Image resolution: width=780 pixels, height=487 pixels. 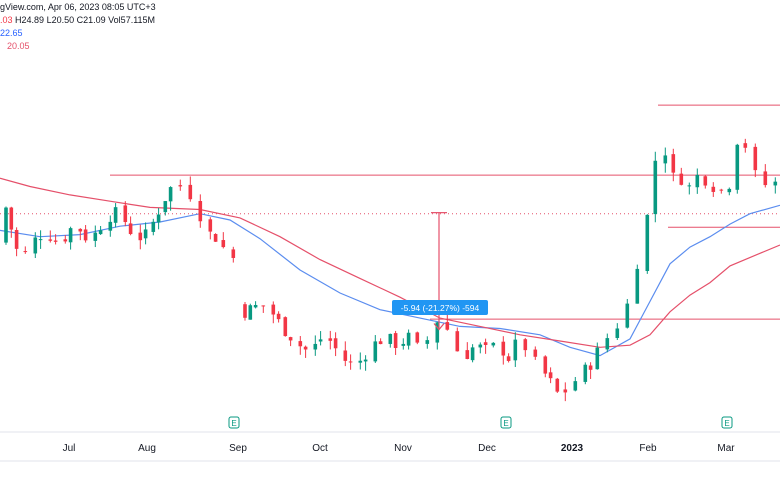 I want to click on ma-fast-value: 22.65, so click(x=11, y=33).